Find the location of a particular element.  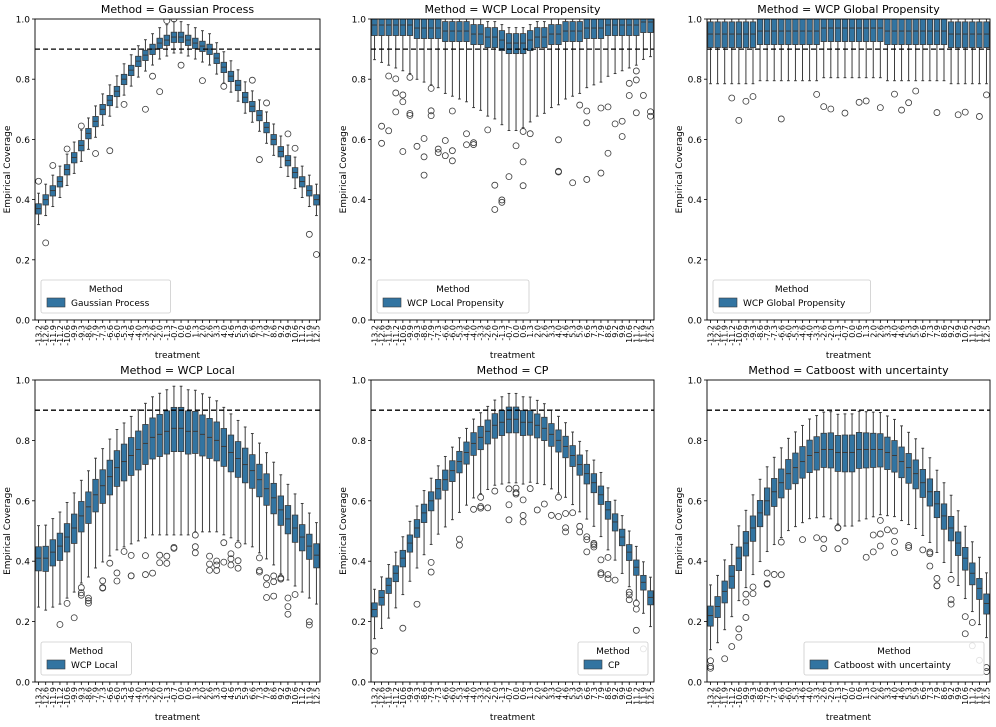

legend-swatch is located at coordinates (56, 302).